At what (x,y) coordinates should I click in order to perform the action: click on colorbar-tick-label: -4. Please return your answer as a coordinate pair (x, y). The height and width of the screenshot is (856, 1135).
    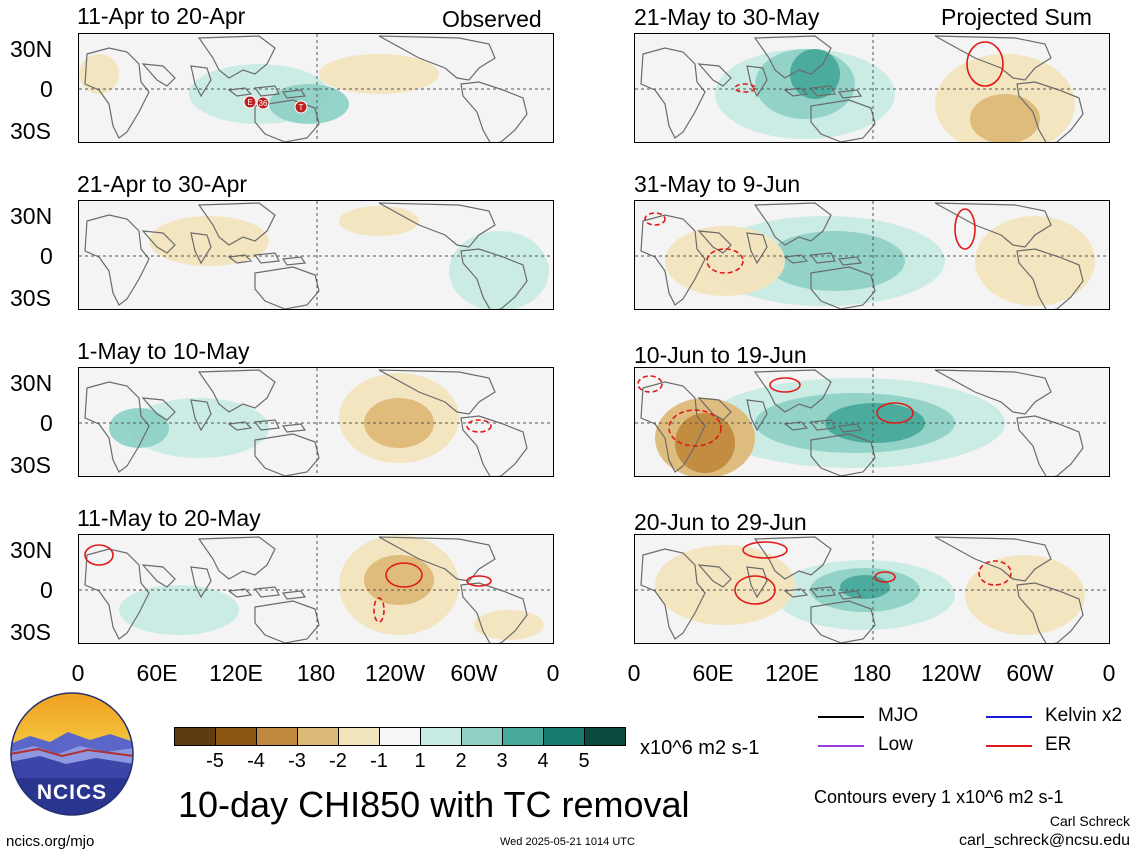
    Looking at the image, I should click on (256, 761).